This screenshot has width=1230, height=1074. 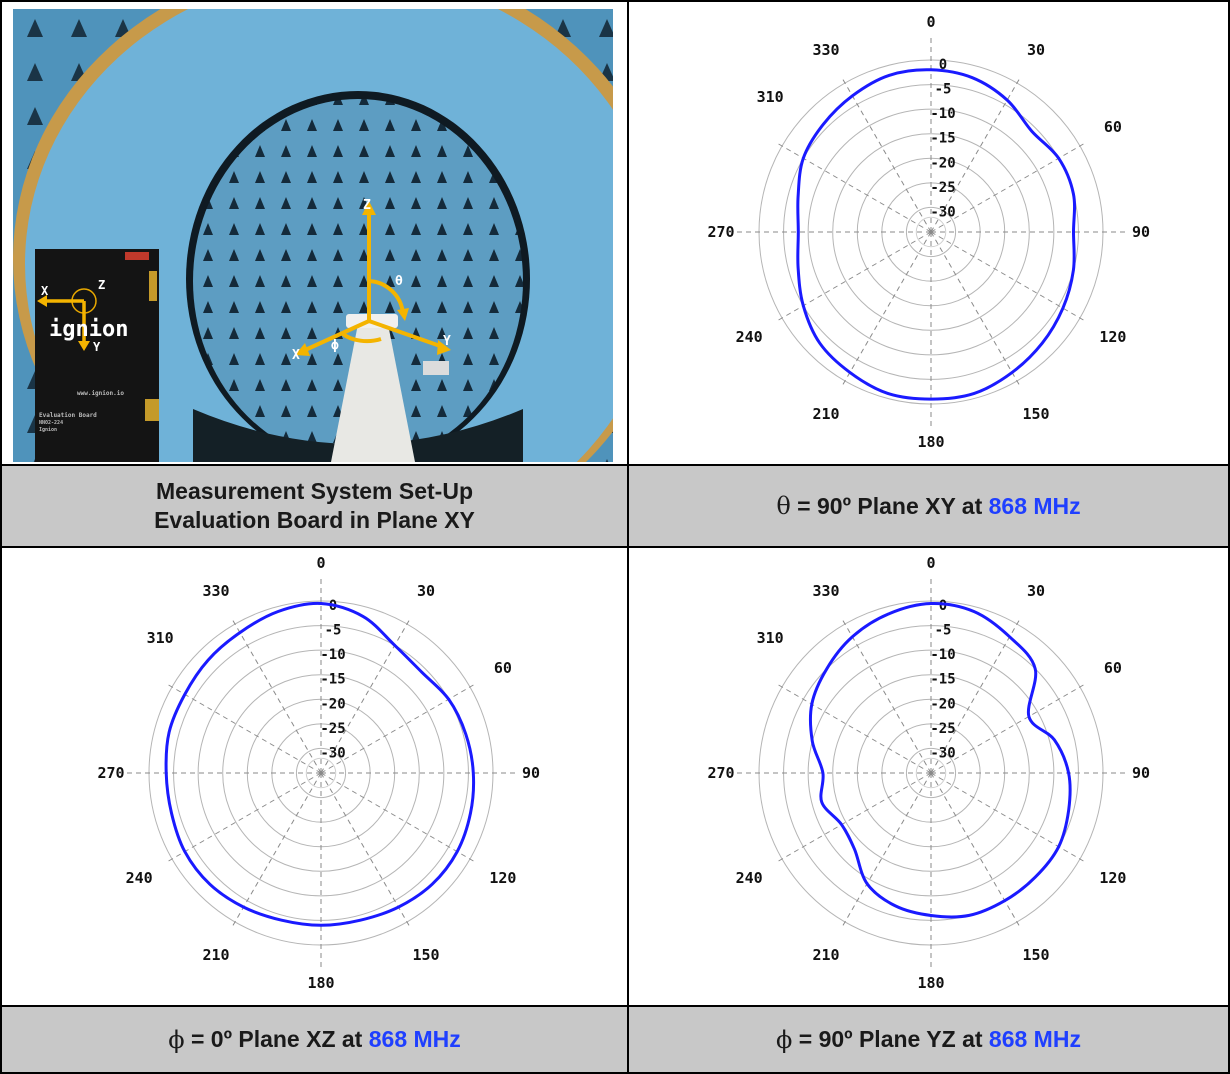 I want to click on caption-setup-line1: Measurement System Set-Up, so click(x=314, y=491).